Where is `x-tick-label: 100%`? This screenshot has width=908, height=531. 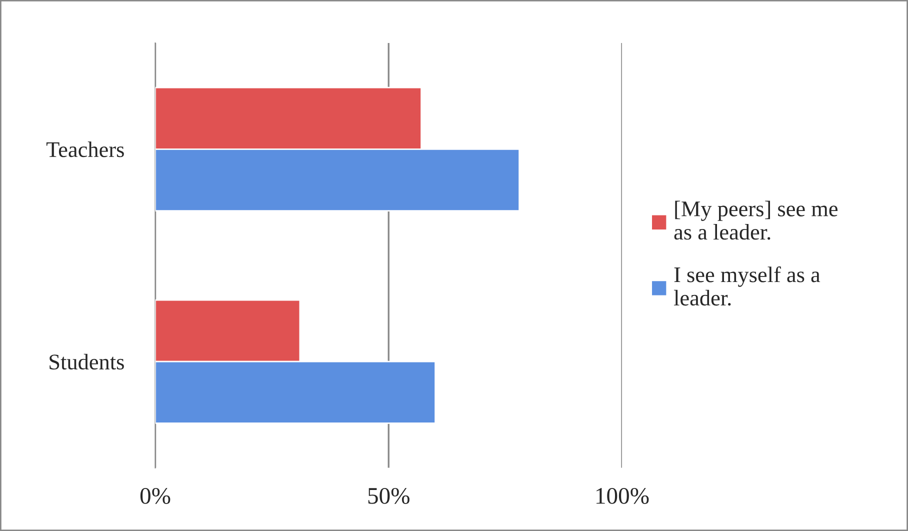 x-tick-label: 100% is located at coordinates (622, 496).